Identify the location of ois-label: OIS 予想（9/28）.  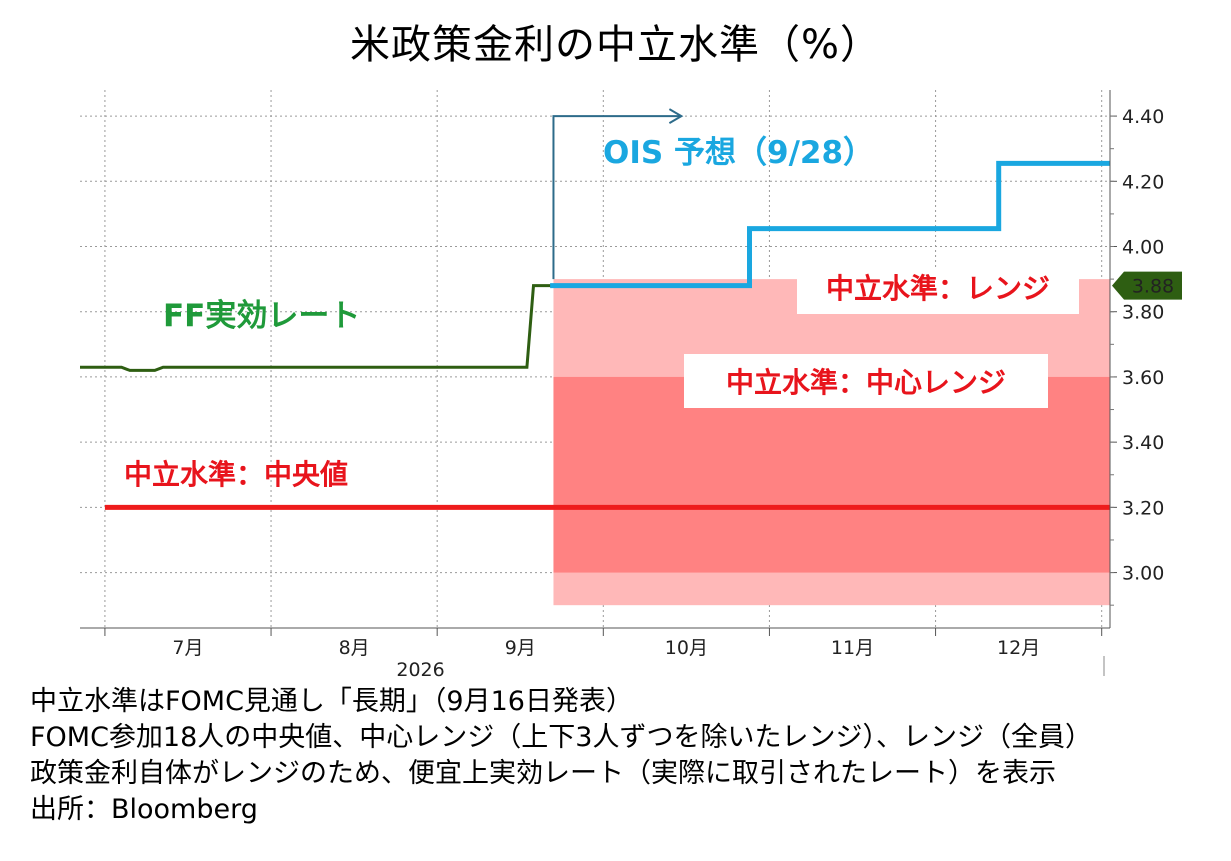
(738, 153).